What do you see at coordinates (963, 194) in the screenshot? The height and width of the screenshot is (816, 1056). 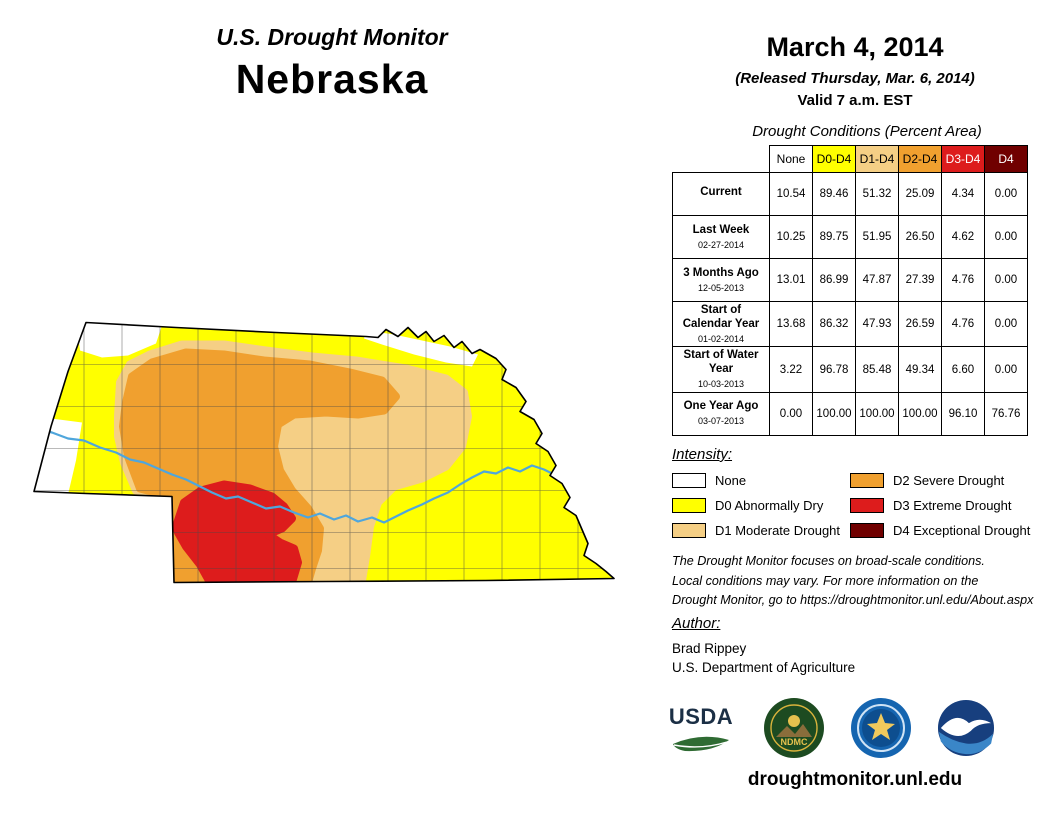 I see `table-cell: 4.34` at bounding box center [963, 194].